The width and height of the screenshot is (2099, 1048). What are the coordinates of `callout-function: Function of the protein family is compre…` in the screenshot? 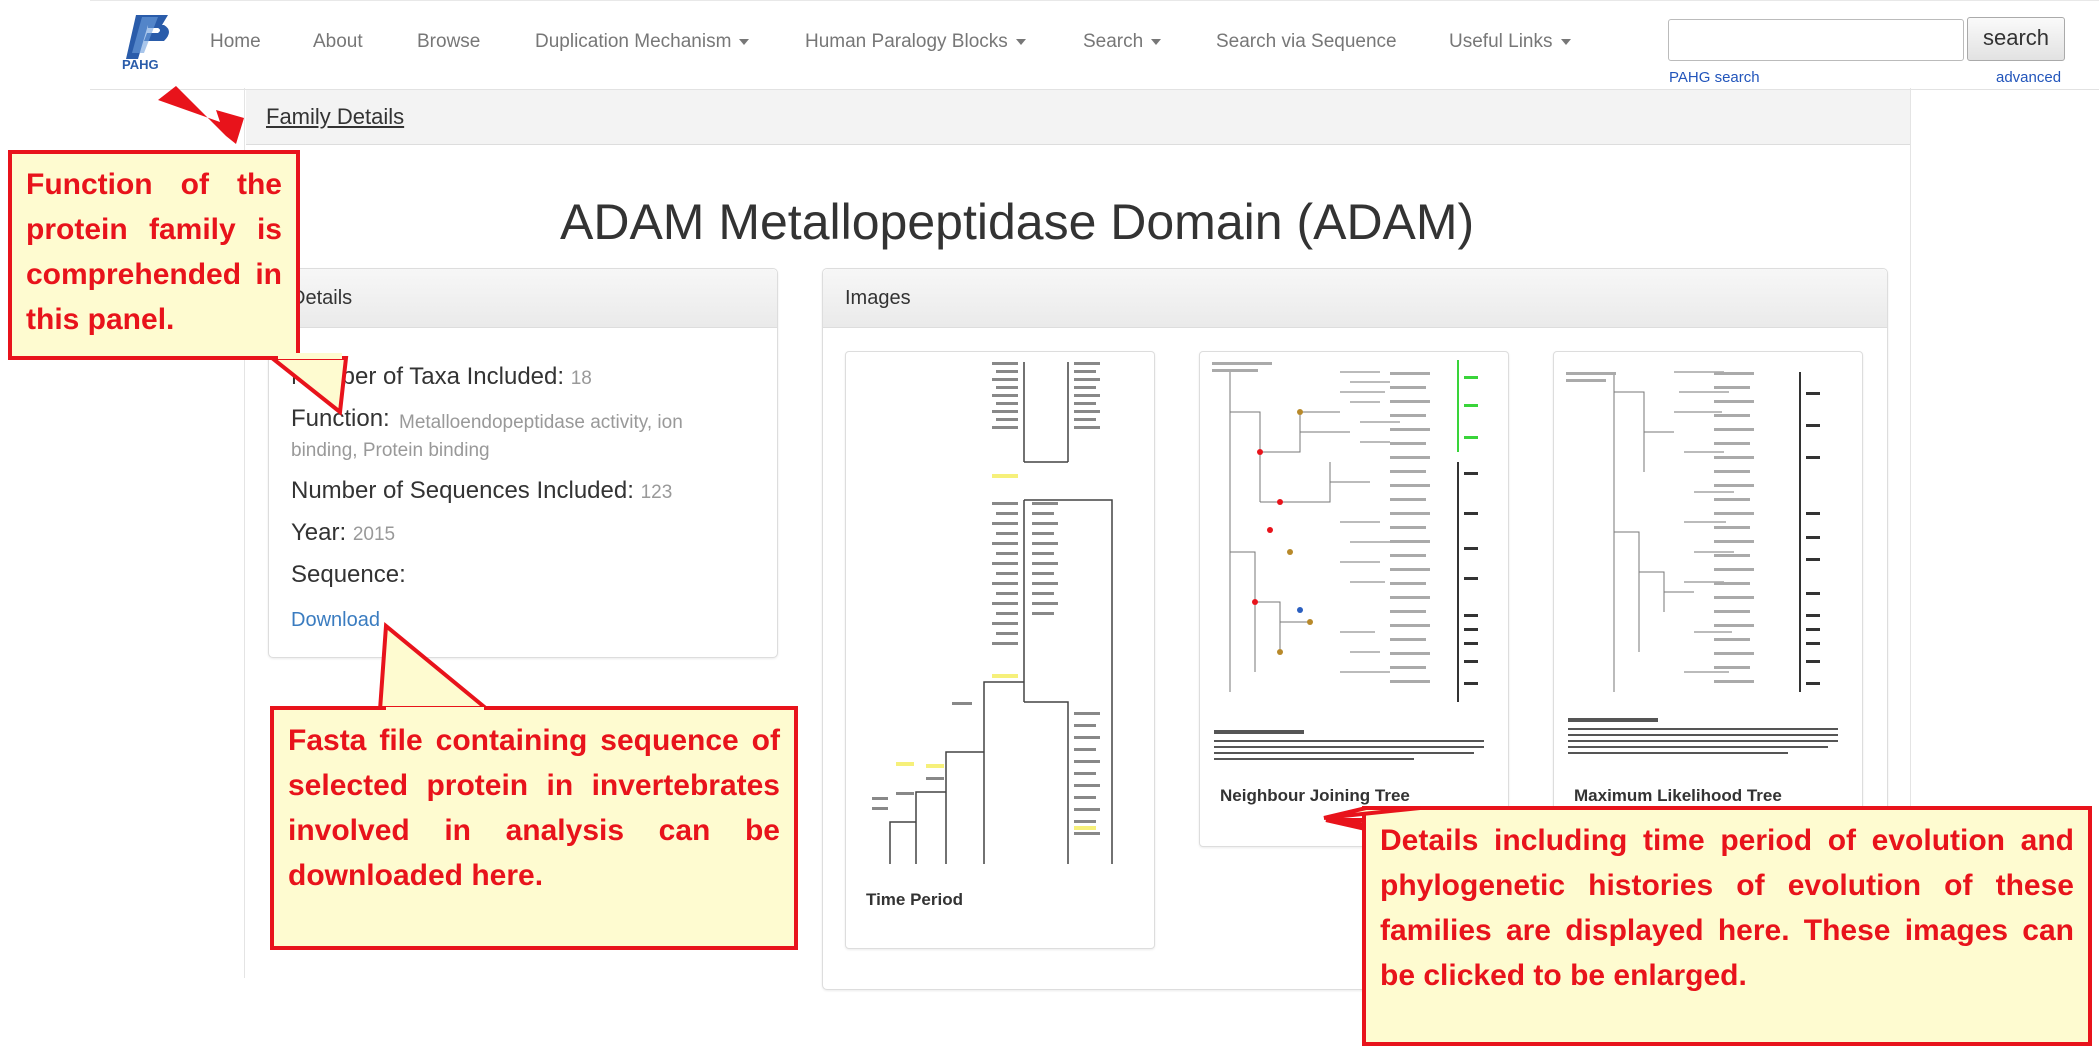 It's located at (154, 255).